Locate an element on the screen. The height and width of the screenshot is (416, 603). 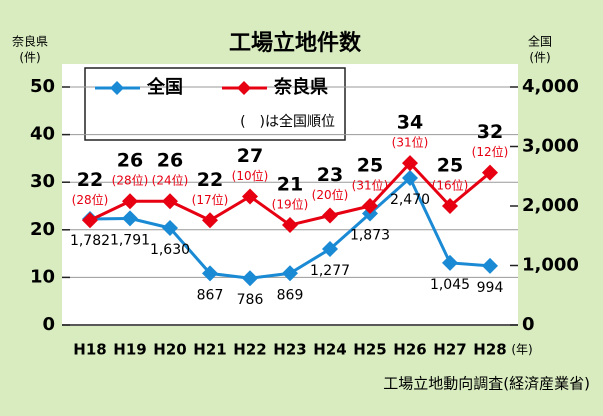
y-axis-unit: (件) is located at coordinates (29, 58).